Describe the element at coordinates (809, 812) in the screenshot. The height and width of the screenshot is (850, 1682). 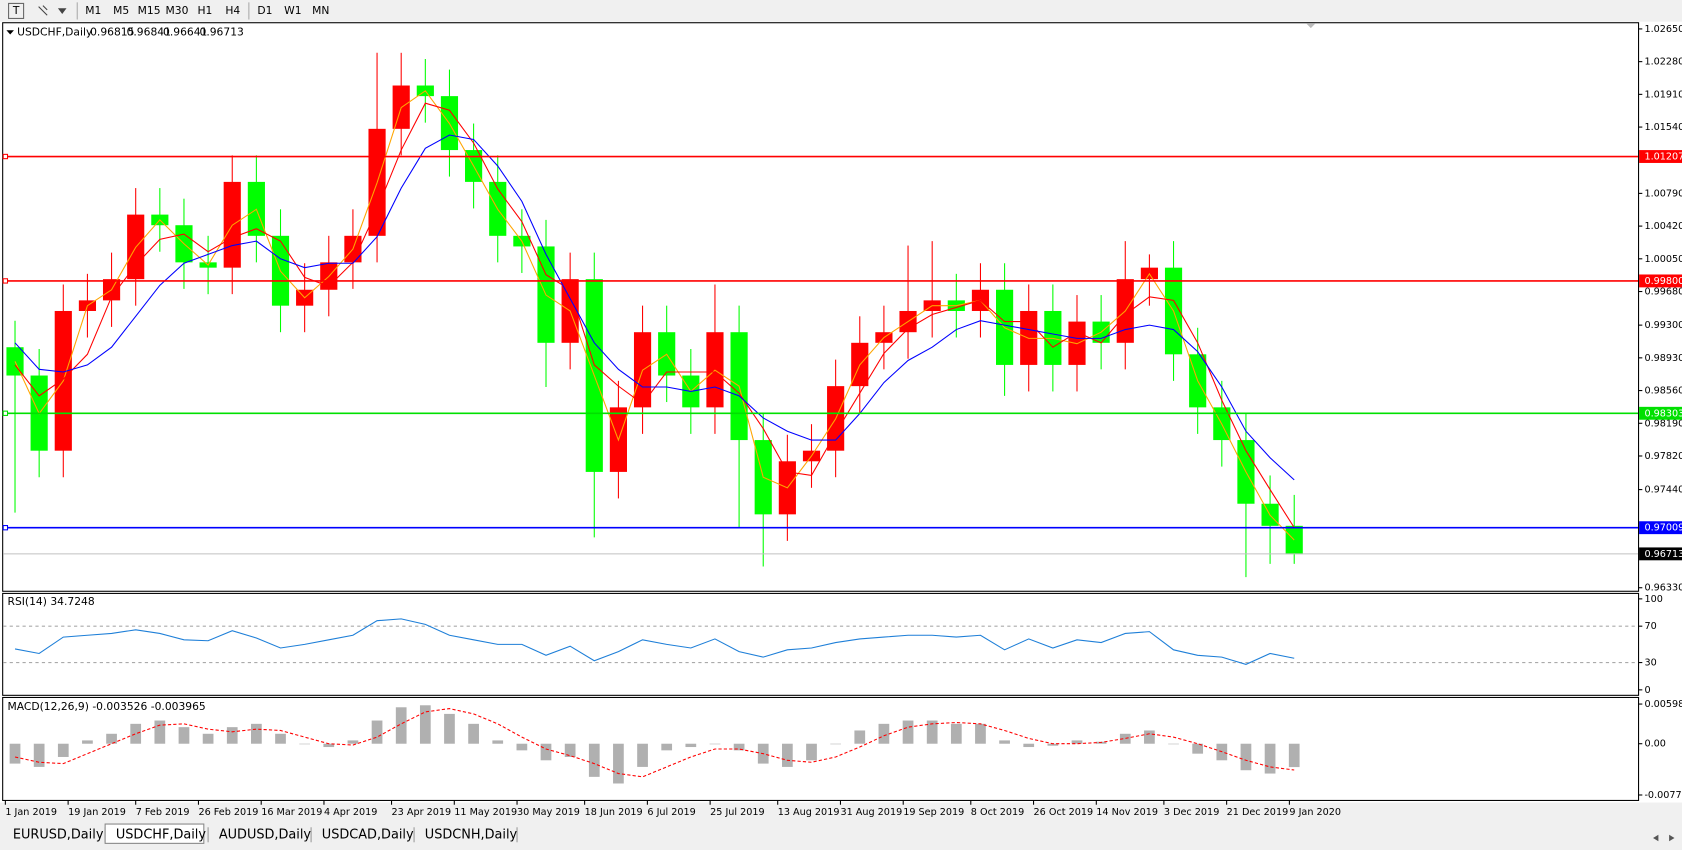
I see `x-tick-label: 13 Aug 2019` at that location.